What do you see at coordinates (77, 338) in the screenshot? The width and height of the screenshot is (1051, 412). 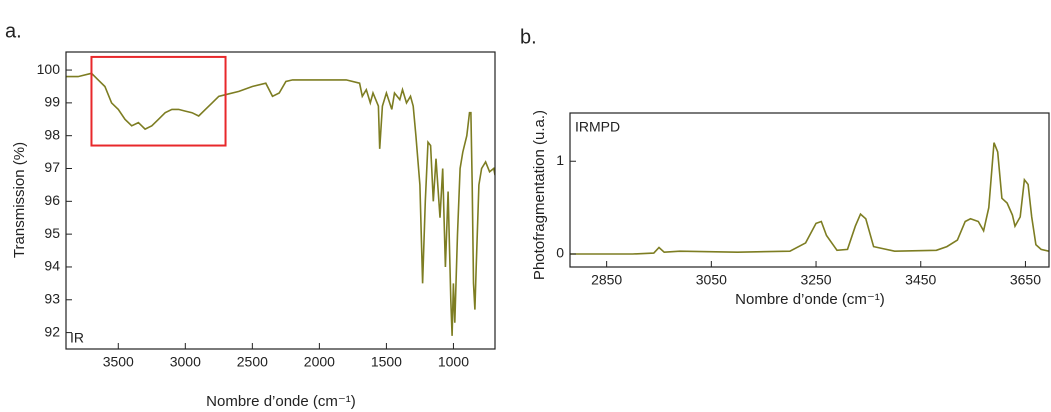 I see `annotation: IR` at bounding box center [77, 338].